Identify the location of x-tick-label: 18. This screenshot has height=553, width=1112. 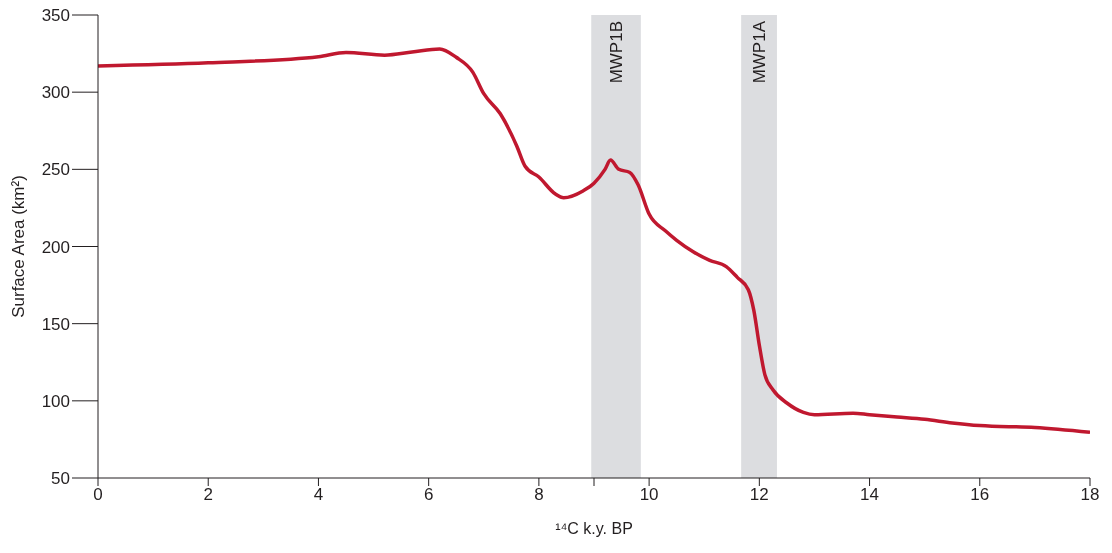
(1090, 495).